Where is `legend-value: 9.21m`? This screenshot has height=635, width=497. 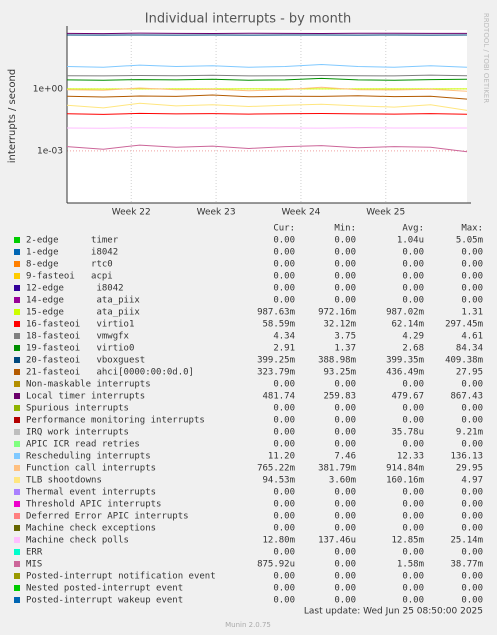 legend-value: 9.21m is located at coordinates (469, 433).